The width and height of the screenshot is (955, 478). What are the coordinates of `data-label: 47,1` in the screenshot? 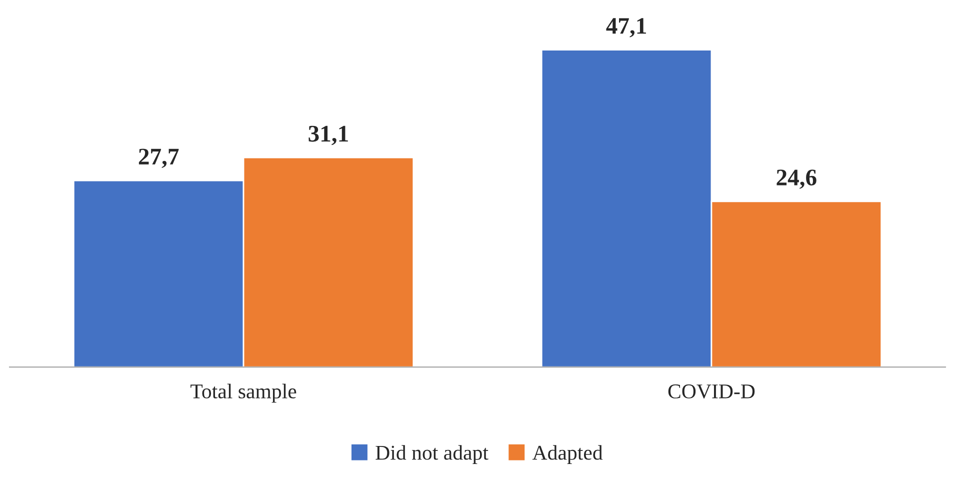 It's located at (626, 28).